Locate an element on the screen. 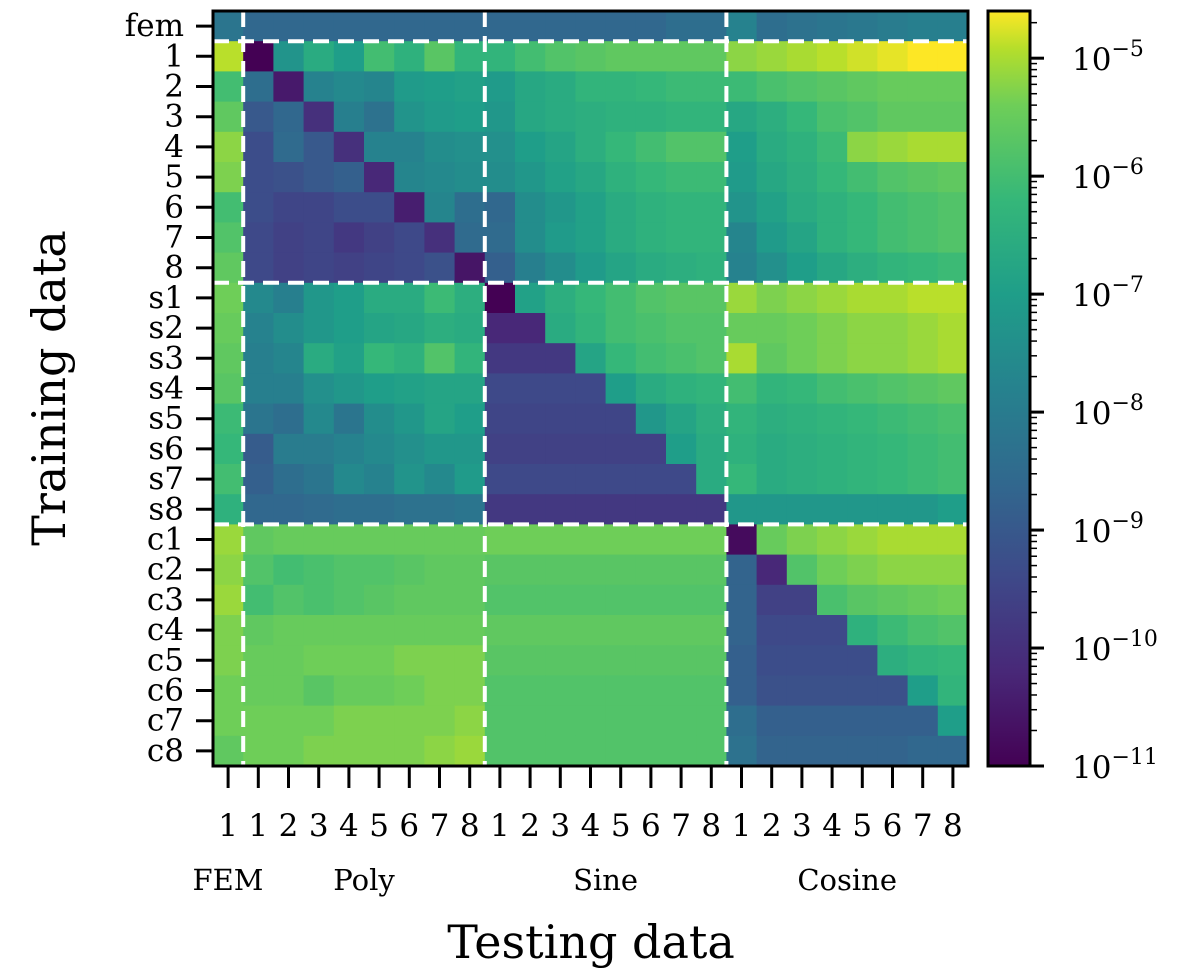  x-tick-label: 4 is located at coordinates (832, 826).